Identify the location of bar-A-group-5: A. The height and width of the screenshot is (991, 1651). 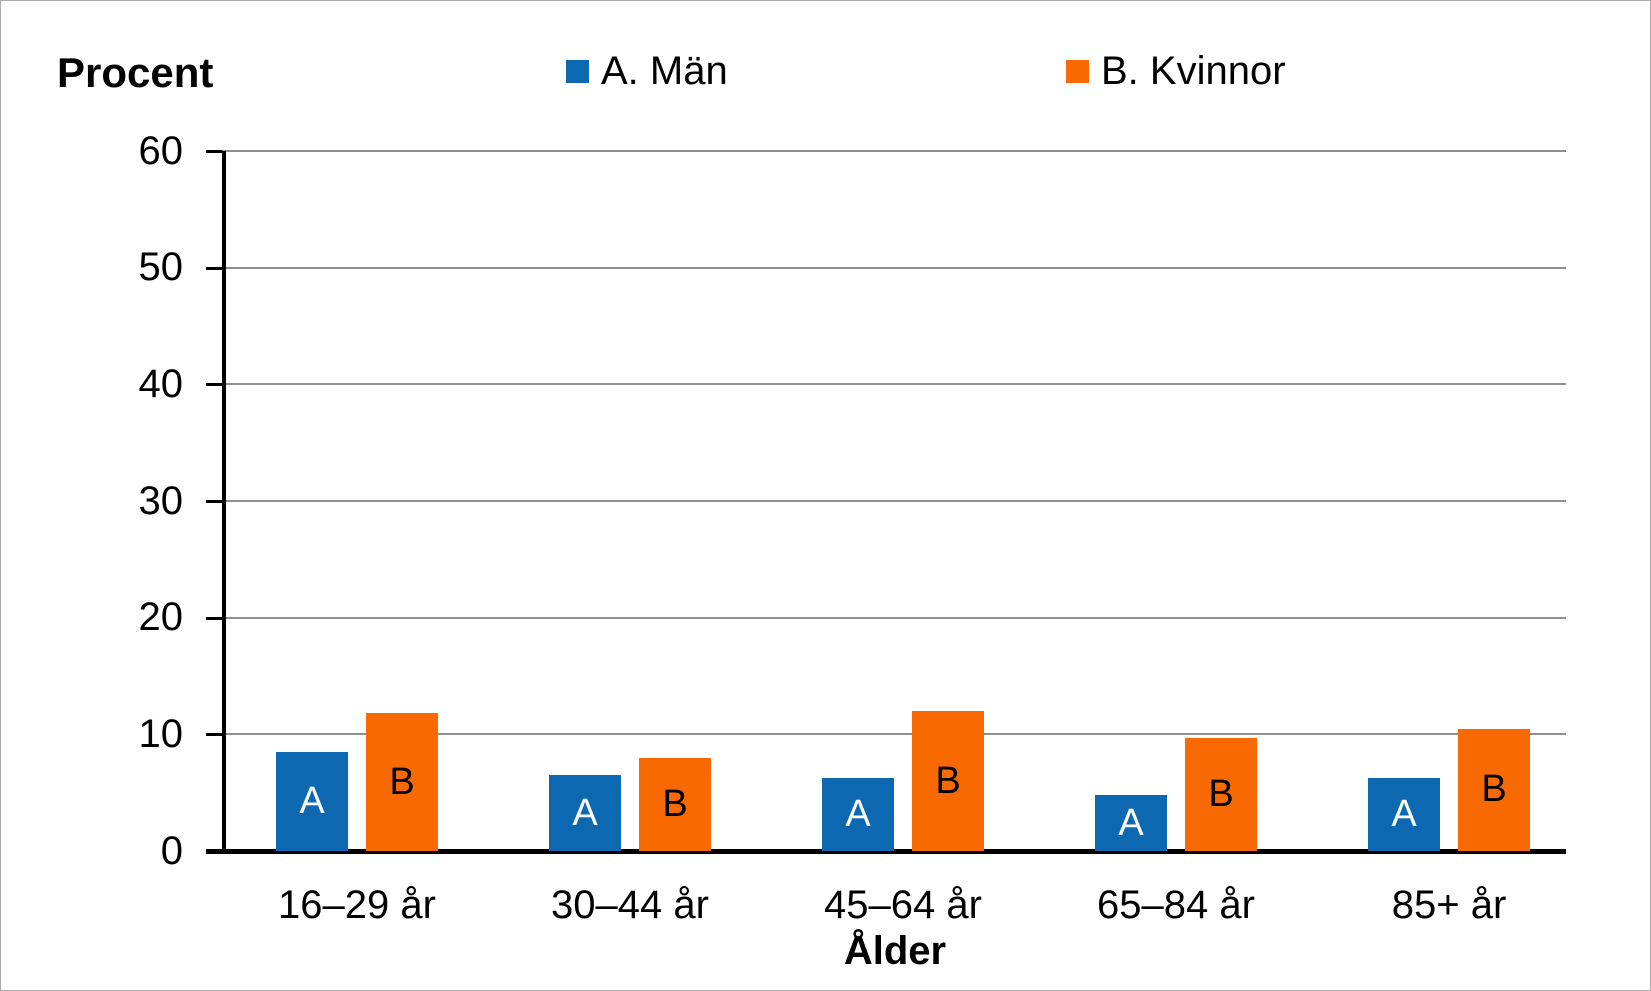
(1404, 814).